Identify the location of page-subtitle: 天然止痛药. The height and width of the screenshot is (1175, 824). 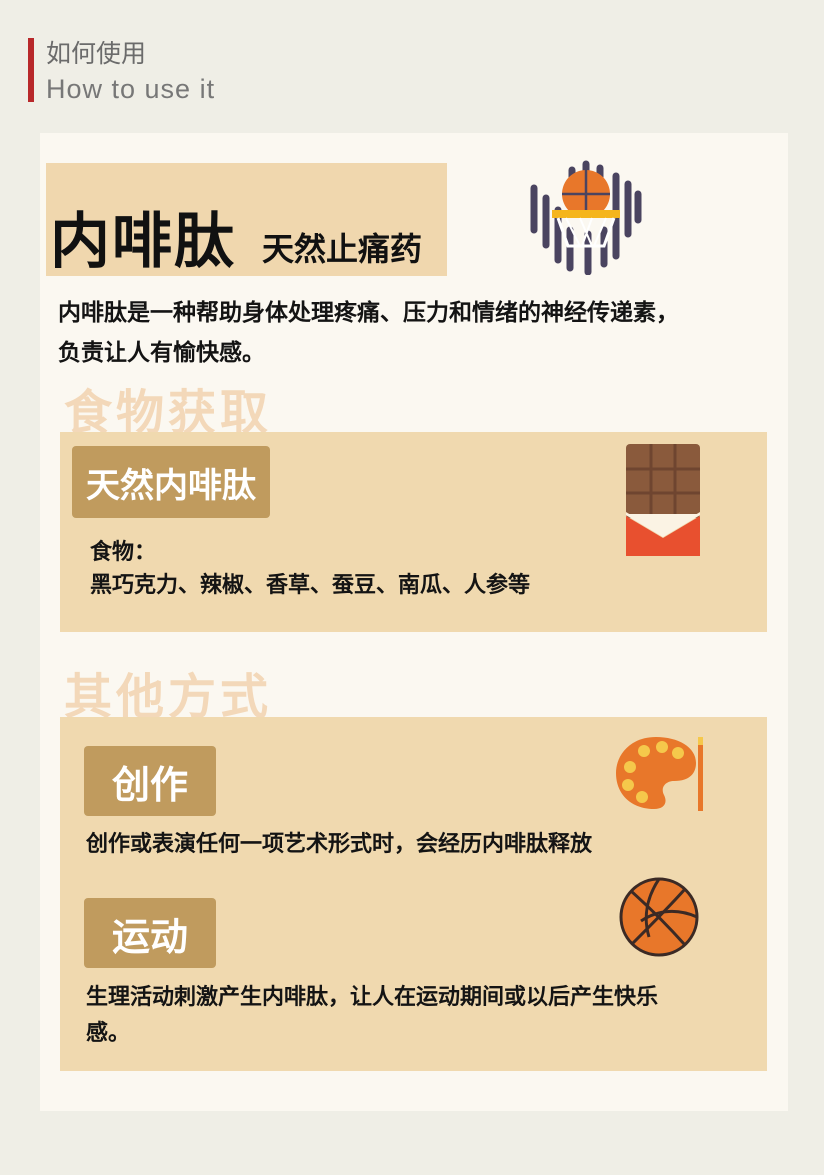
(342, 249).